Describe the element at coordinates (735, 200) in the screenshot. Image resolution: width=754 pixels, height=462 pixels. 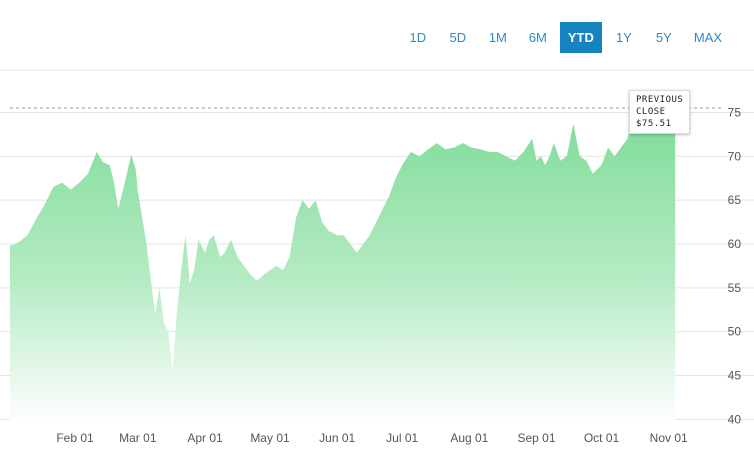
I see `y-tick-label: 65` at that location.